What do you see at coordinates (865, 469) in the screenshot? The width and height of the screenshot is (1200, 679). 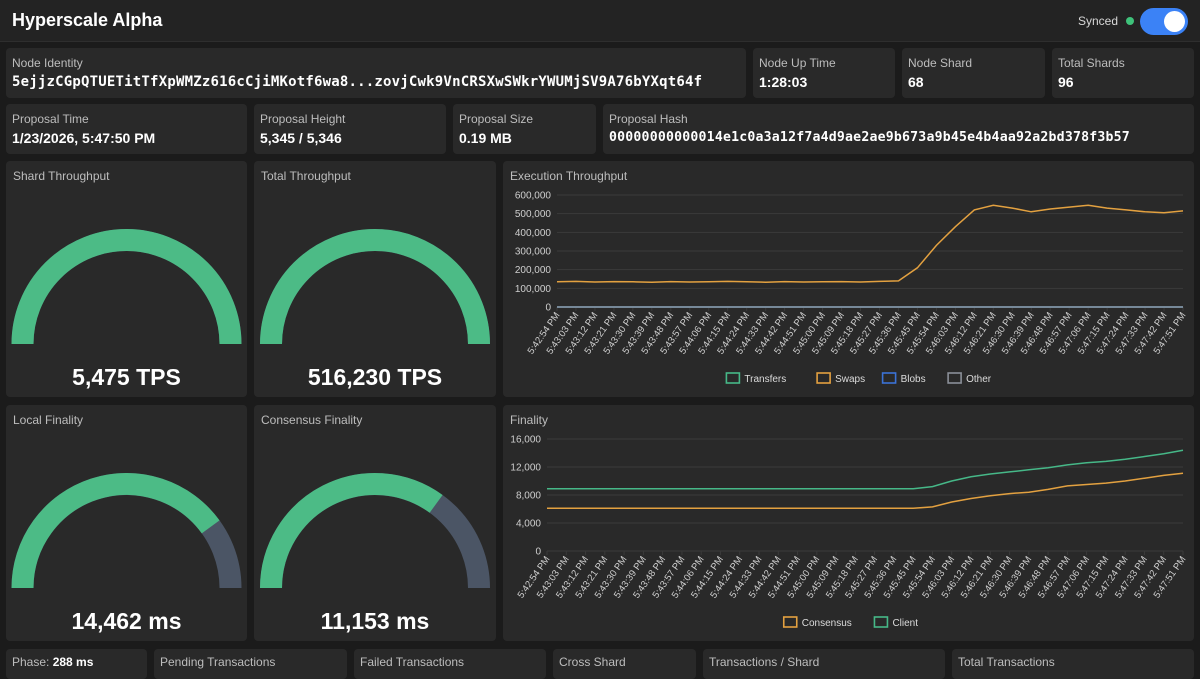 I see `series-line-client` at bounding box center [865, 469].